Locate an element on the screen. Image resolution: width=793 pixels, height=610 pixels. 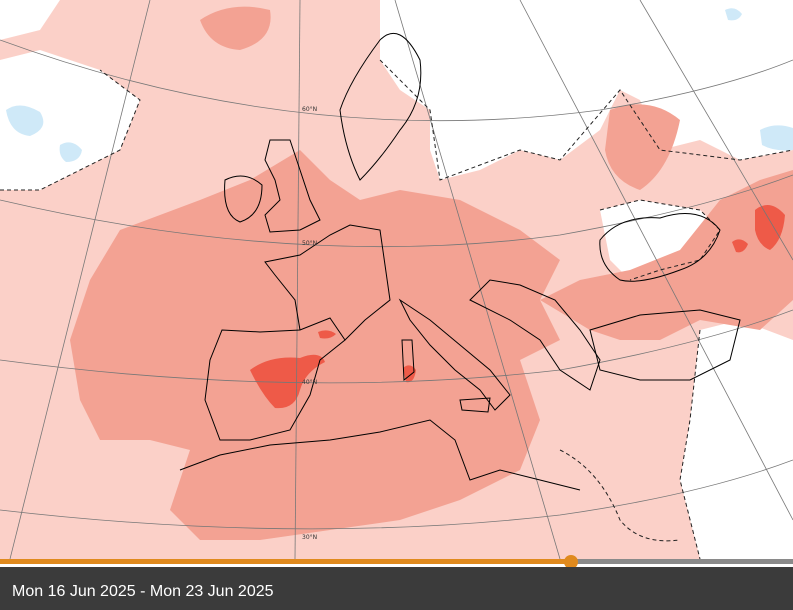
coast-france is located at coordinates (327, 282).